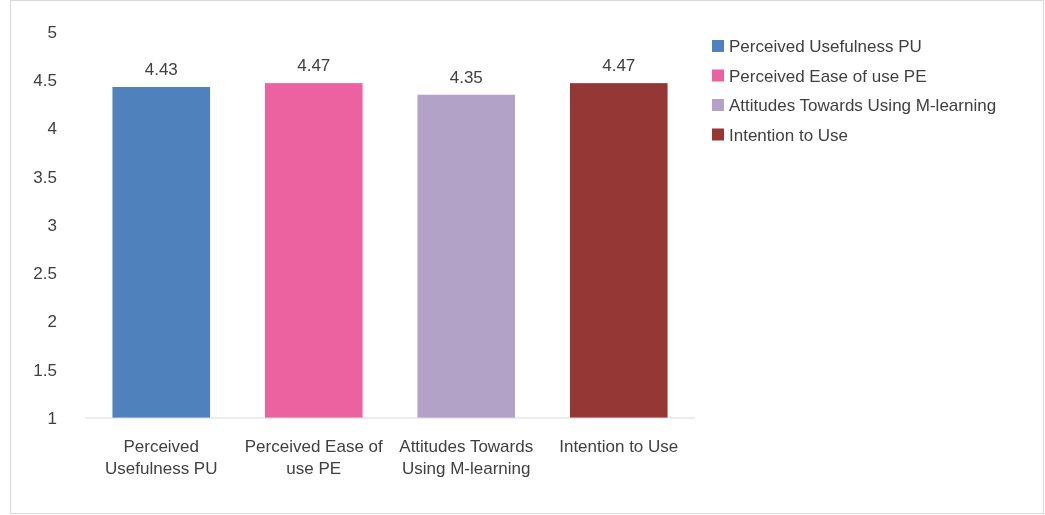 Image resolution: width=1045 pixels, height=515 pixels. I want to click on legend-label: Perceived Usefulness PU, so click(825, 46).